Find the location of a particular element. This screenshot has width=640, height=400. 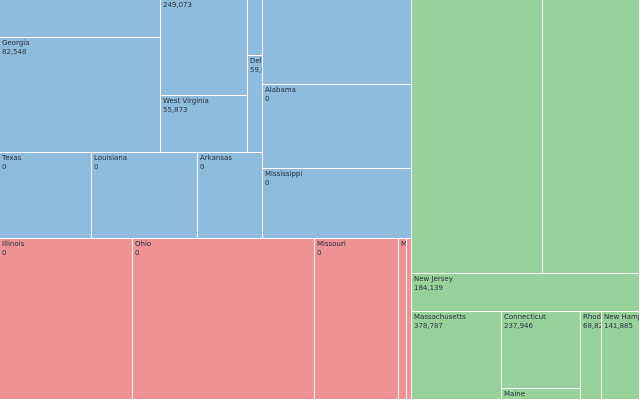

treemap-cell: Missouri 0 is located at coordinates (357, 319).